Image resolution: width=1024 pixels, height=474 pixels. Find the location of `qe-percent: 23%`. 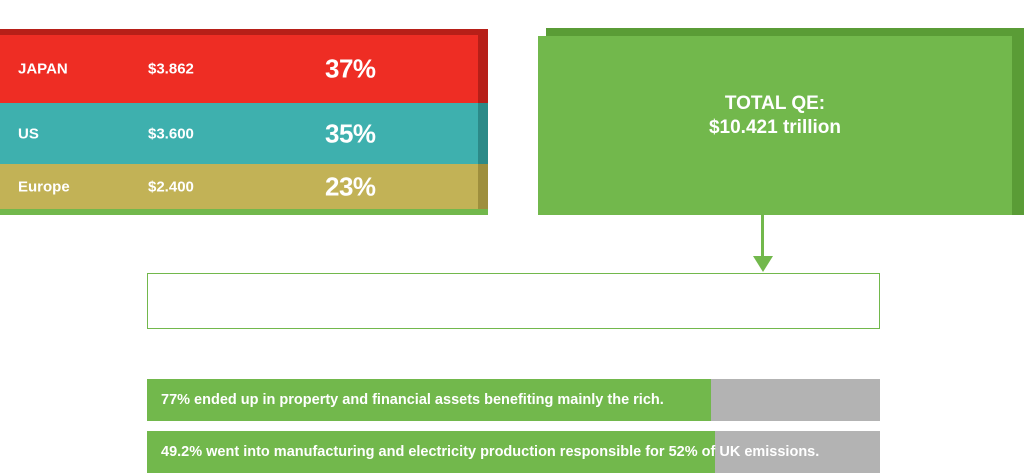

qe-percent: 23% is located at coordinates (350, 186).